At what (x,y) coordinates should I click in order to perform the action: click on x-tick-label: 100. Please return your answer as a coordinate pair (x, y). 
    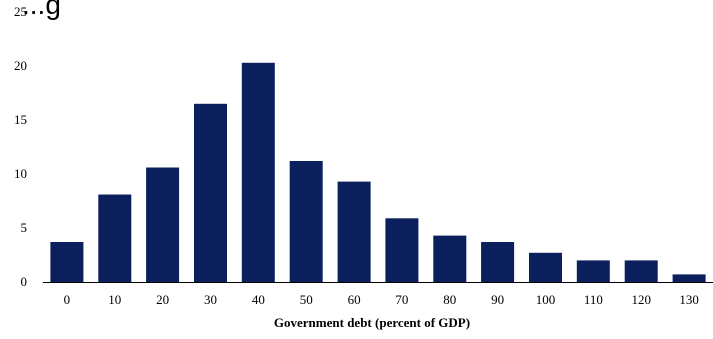
    Looking at the image, I should click on (546, 299).